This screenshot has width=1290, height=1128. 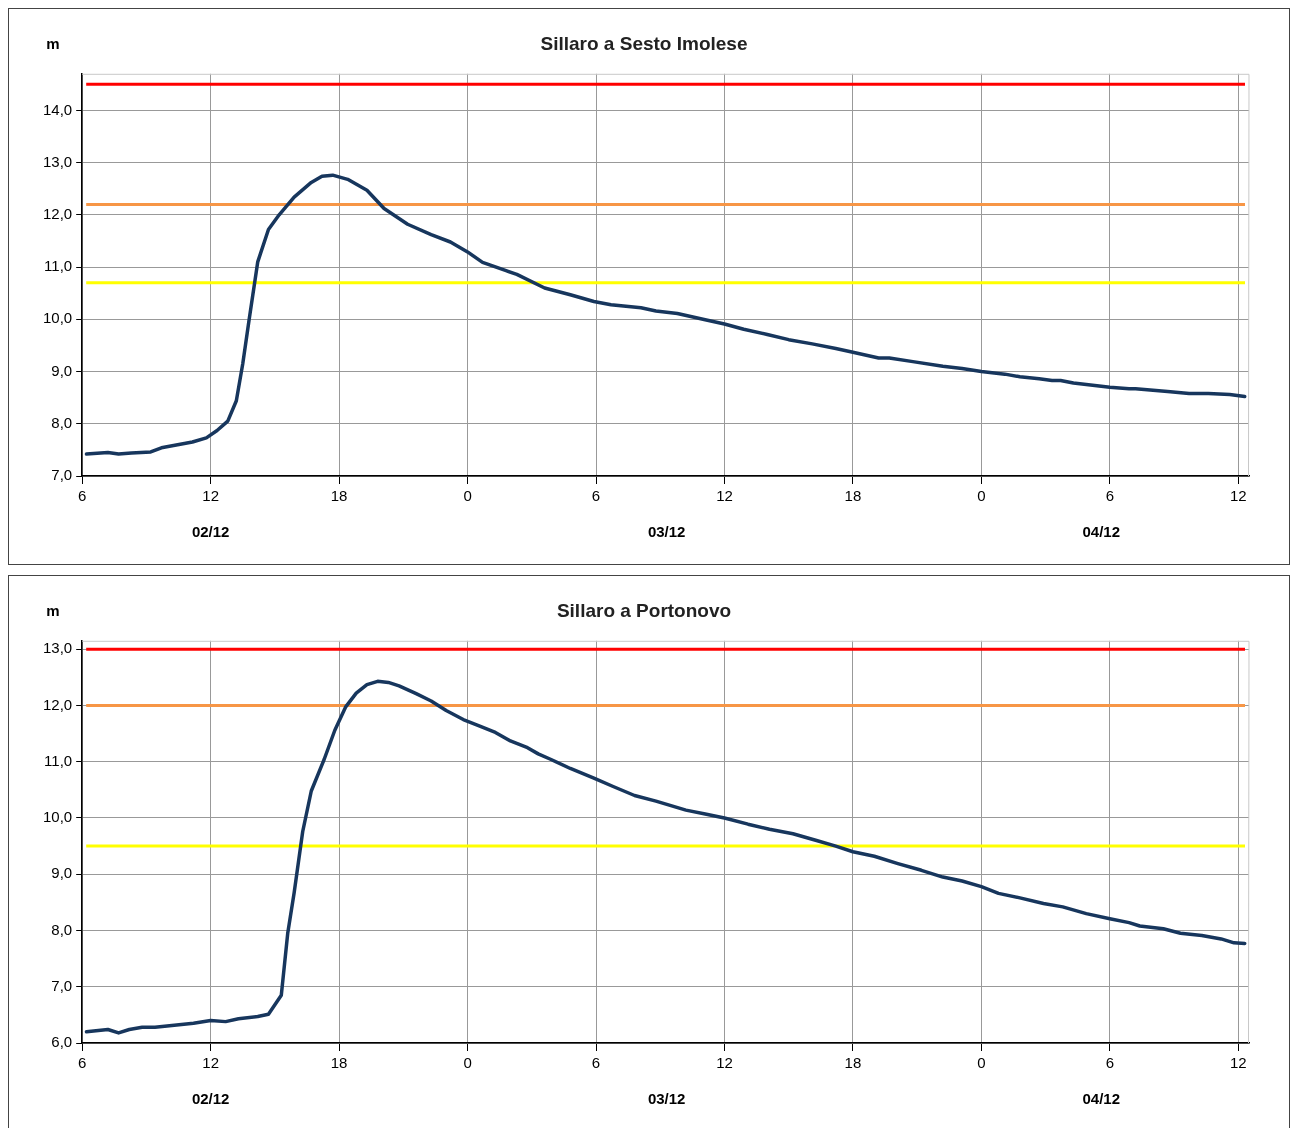 What do you see at coordinates (57, 109) in the screenshot?
I see `y-tick-label: 14,0` at bounding box center [57, 109].